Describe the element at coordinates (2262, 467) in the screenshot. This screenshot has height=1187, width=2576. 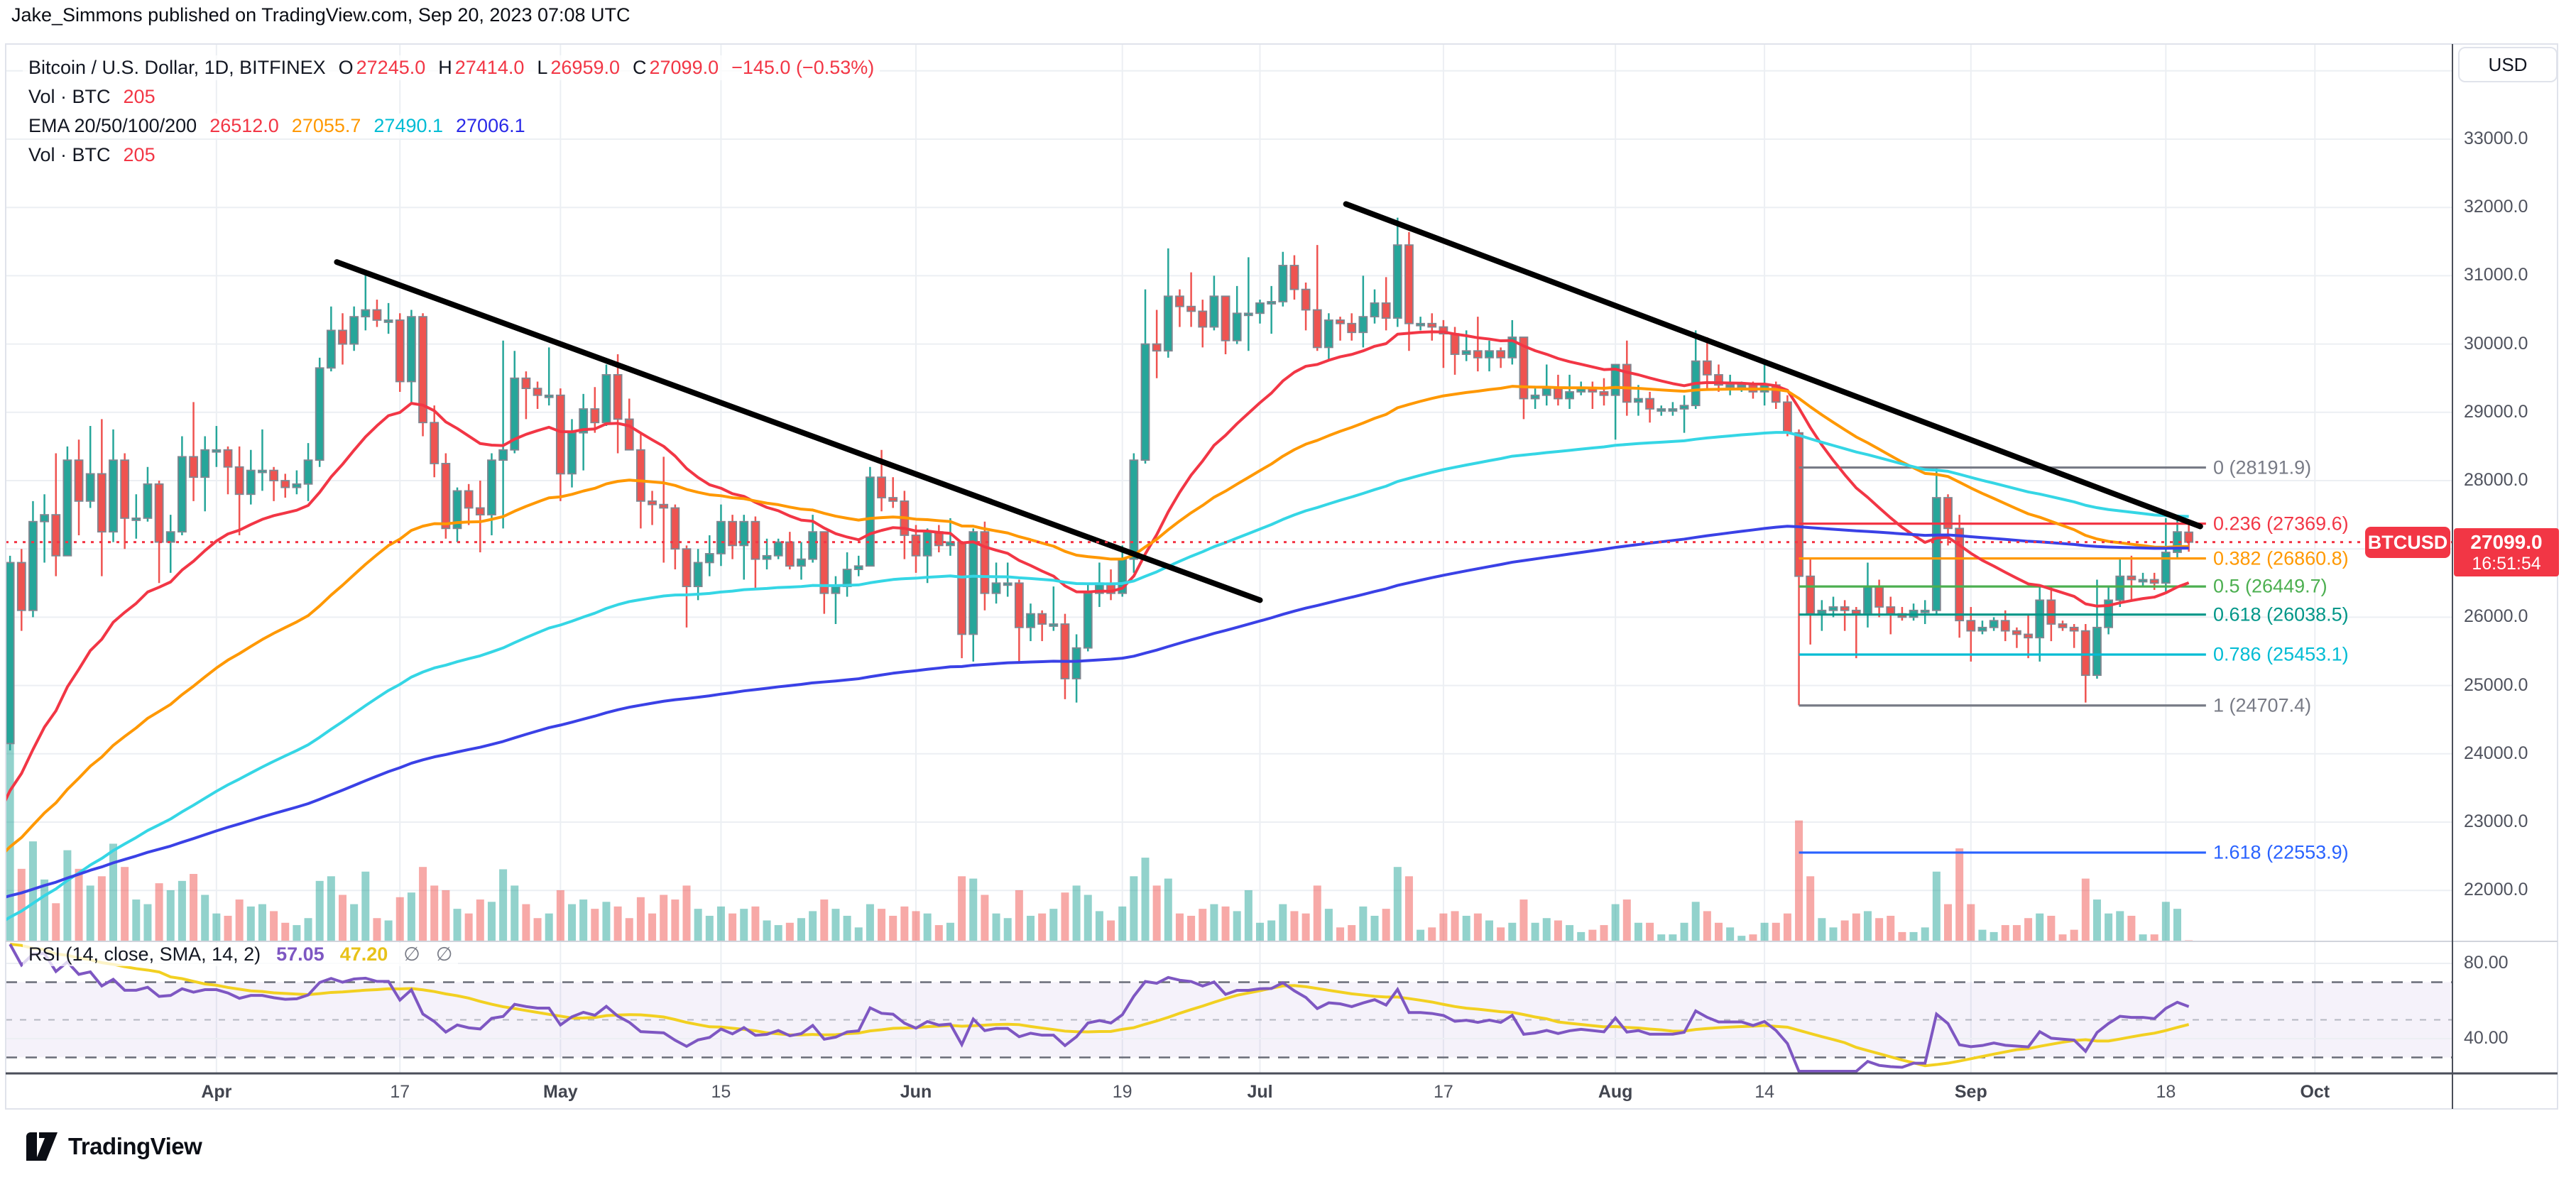
I see `fib-level-label: 0 (28191.9)` at that location.